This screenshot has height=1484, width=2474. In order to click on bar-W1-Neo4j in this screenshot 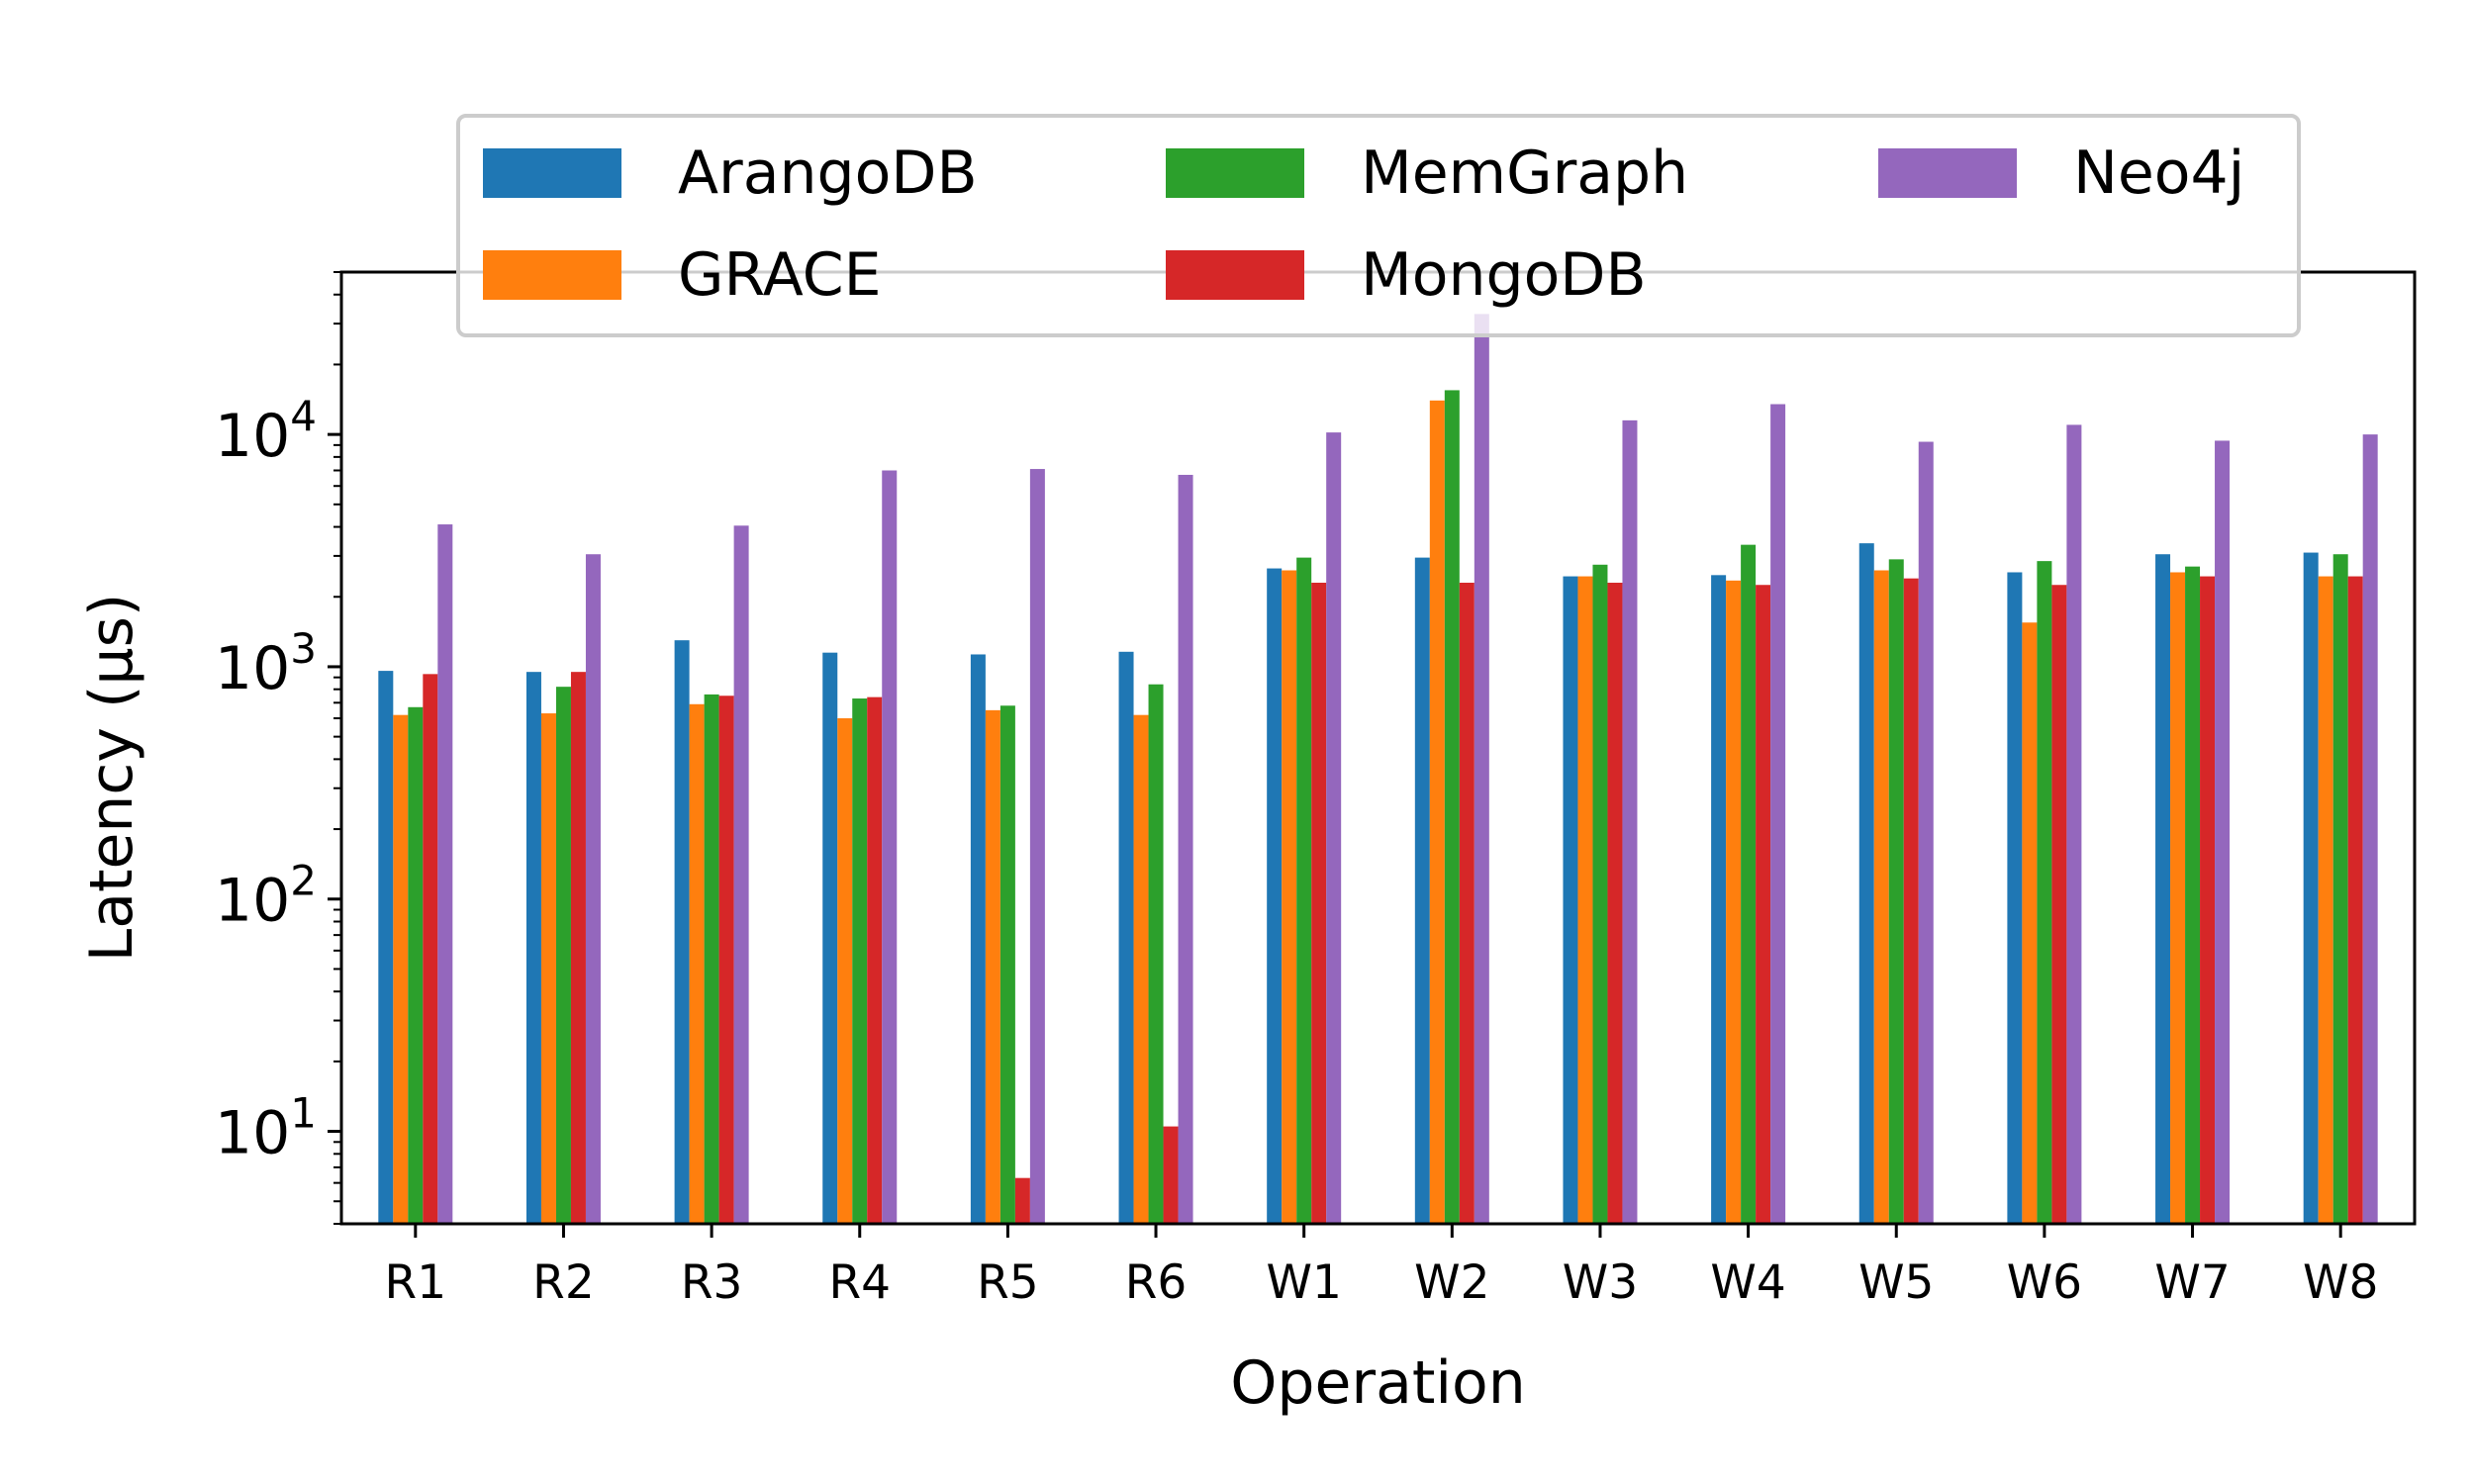, I will do `click(1334, 828)`.